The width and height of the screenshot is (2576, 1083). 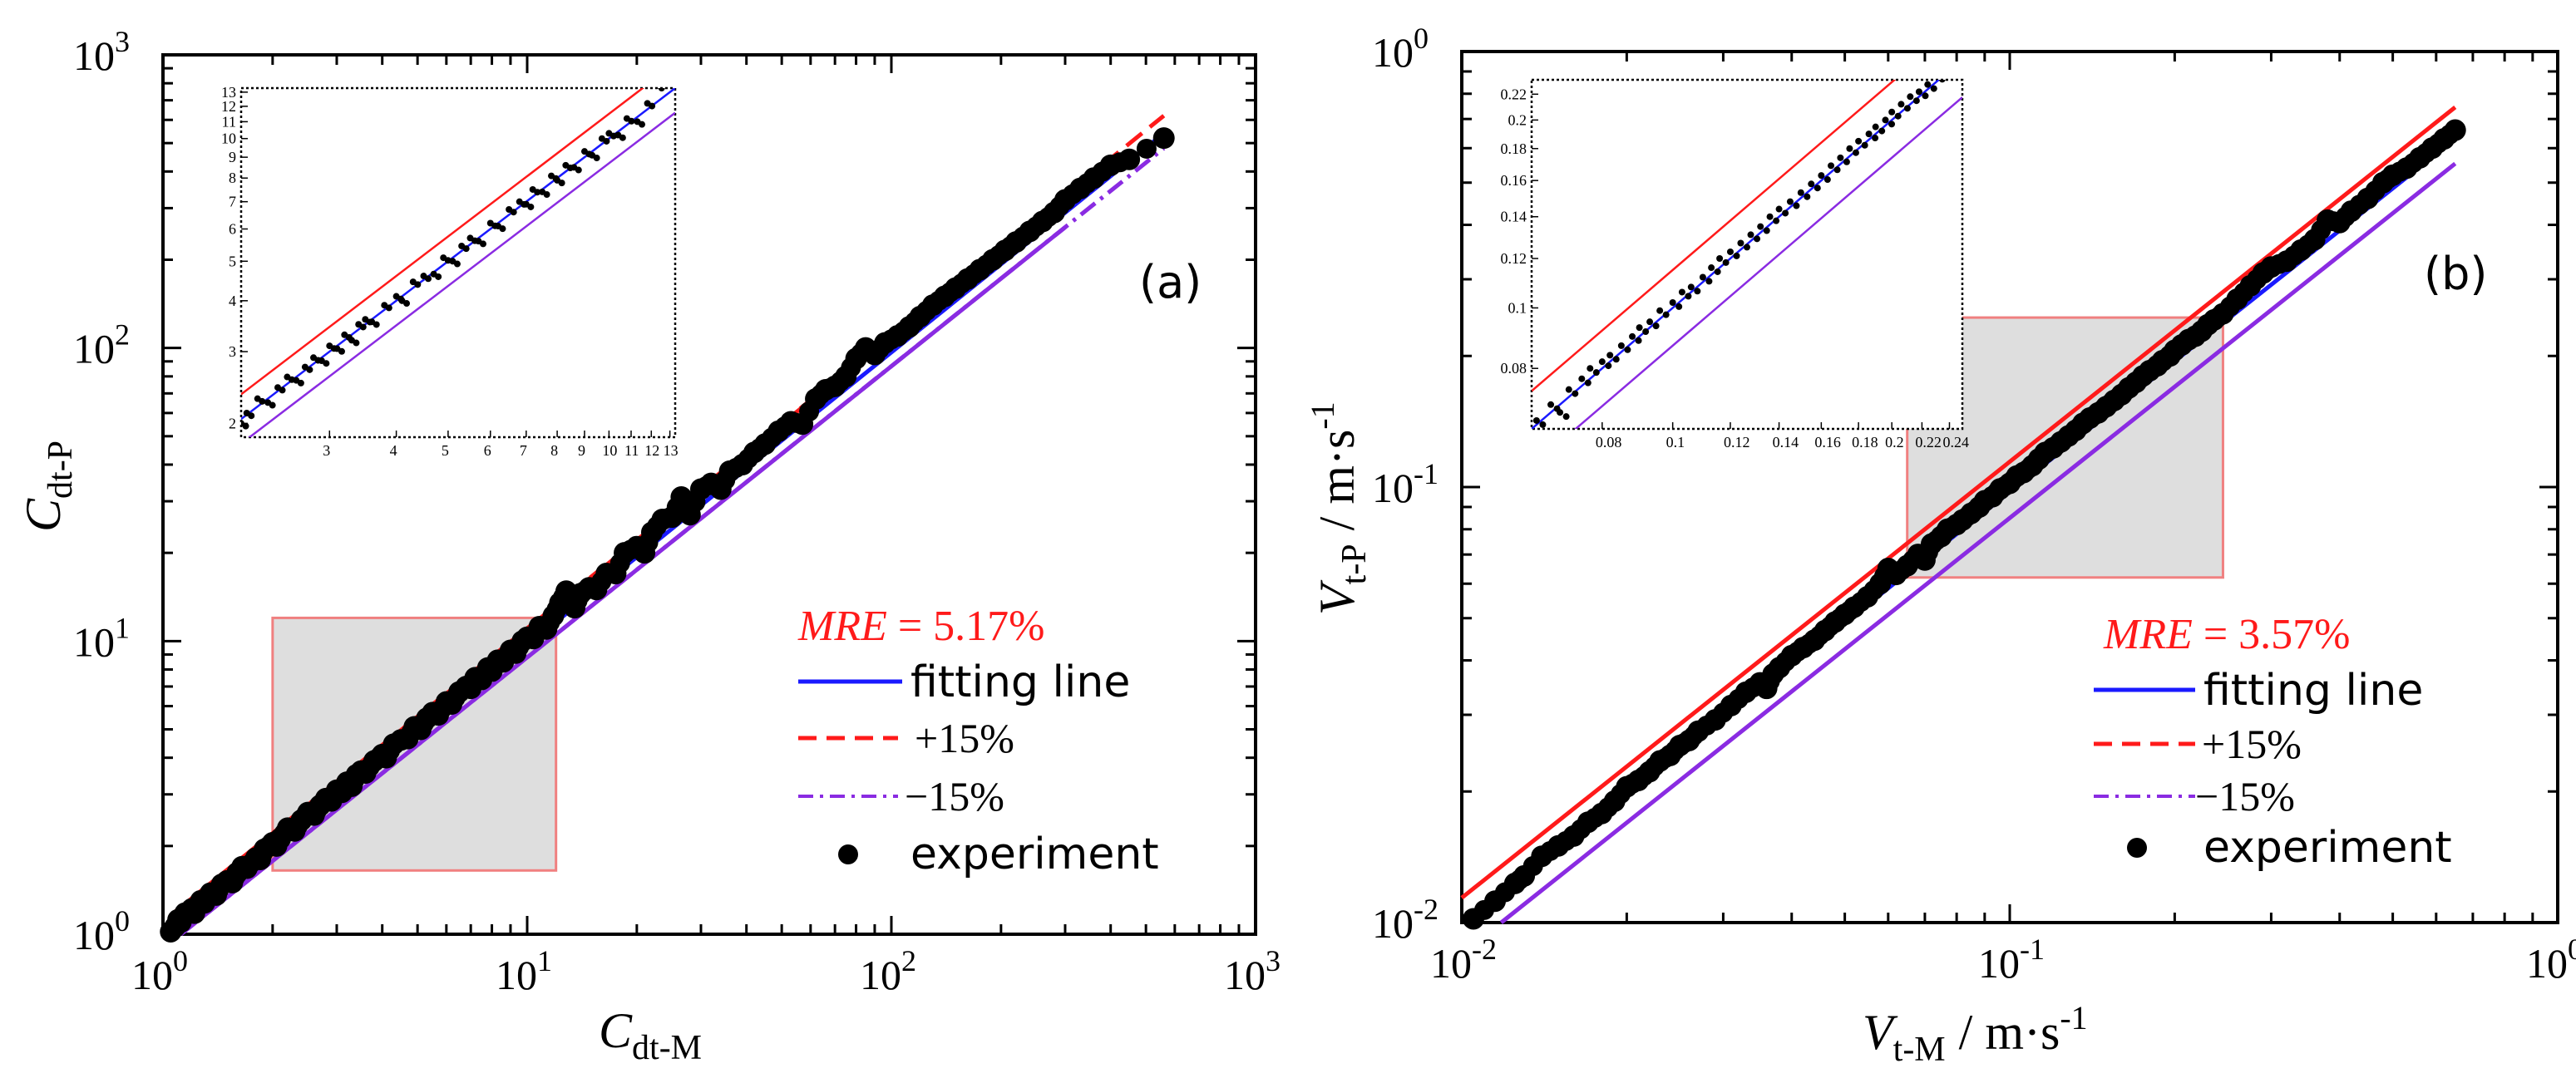 What do you see at coordinates (650, 1035) in the screenshot?
I see `x-axis-label-a: Cdt-M` at bounding box center [650, 1035].